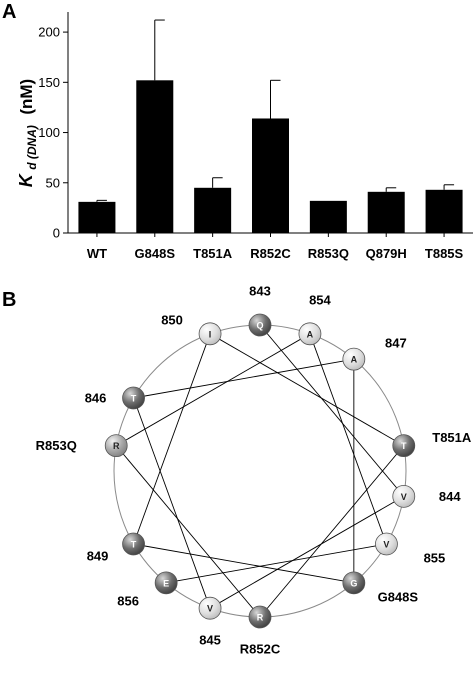  I want to click on panel-a-letter: A, so click(9, 12).